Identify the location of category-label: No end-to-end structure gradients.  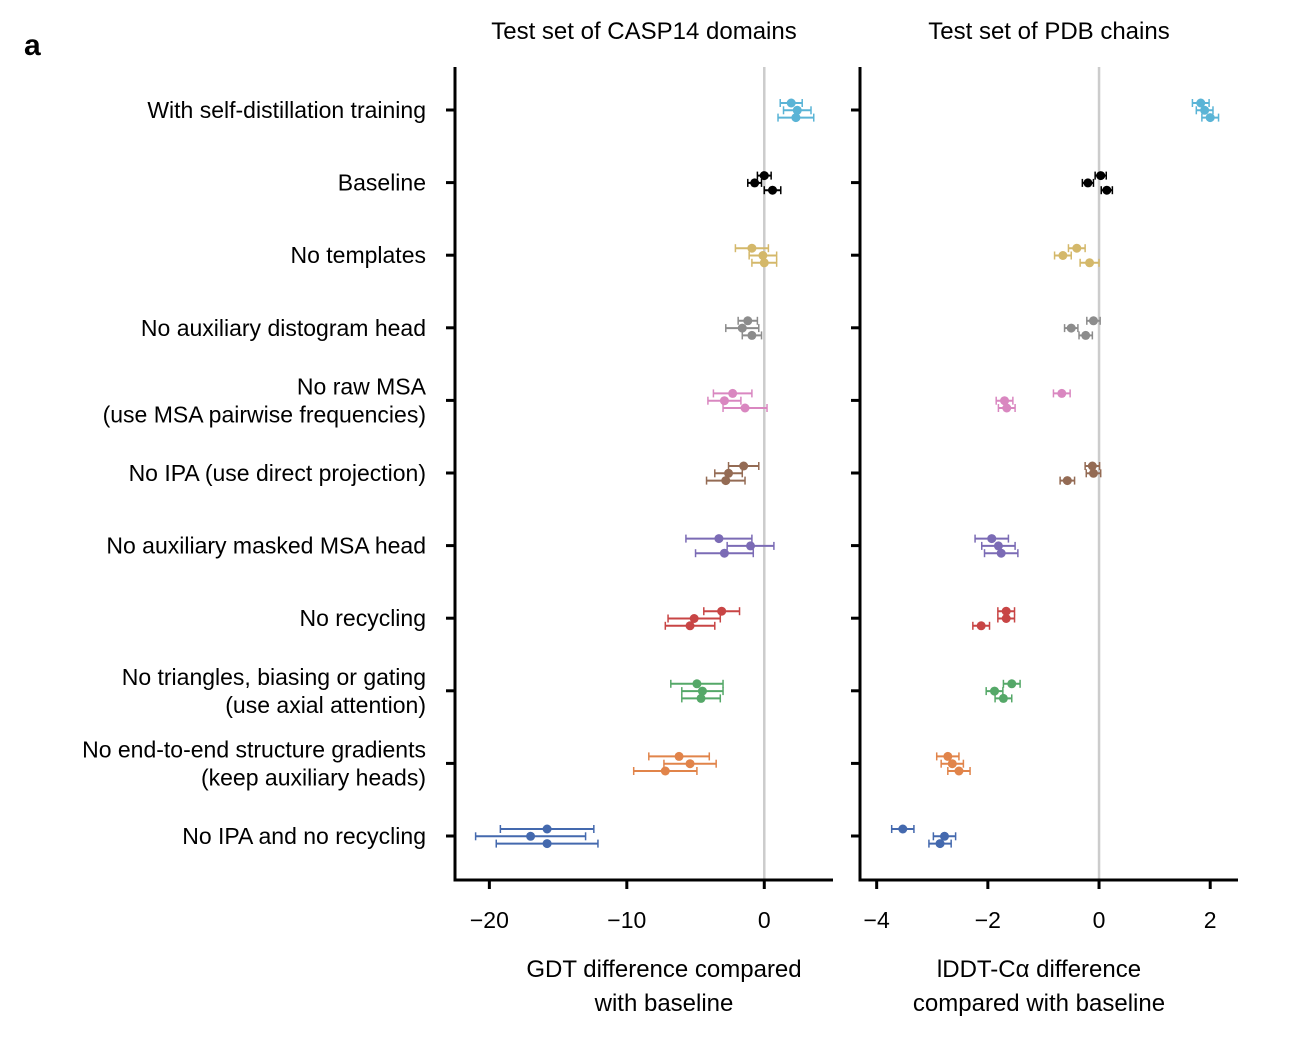
(254, 749).